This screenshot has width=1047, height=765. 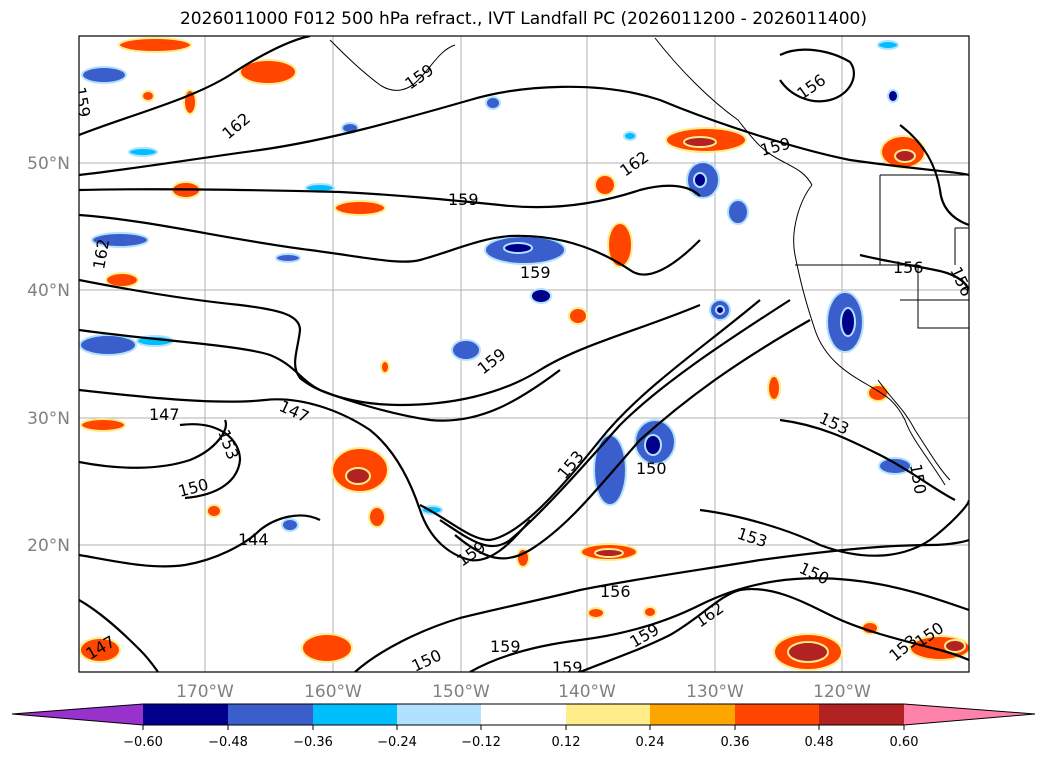 I want to click on colorbar-tick: 0.60, so click(x=904, y=742).